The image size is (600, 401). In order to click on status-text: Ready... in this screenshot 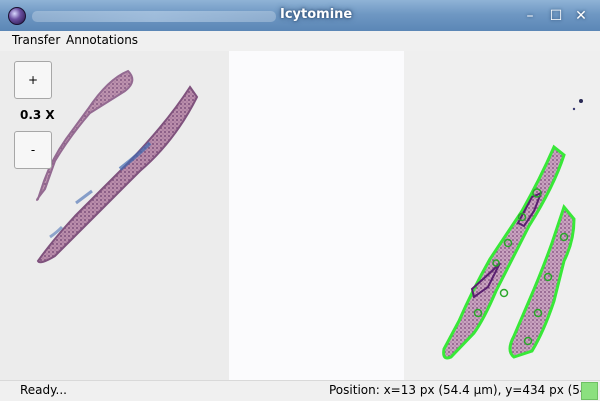, I will do `click(43, 390)`.